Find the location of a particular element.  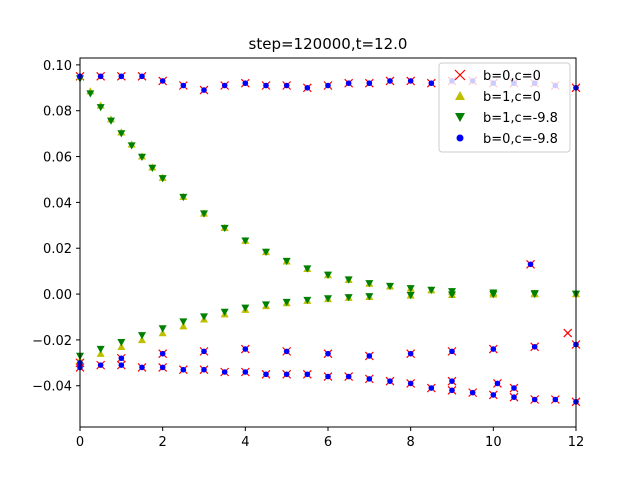

legend-entry: b=0,c=-9.8 is located at coordinates (507, 139).